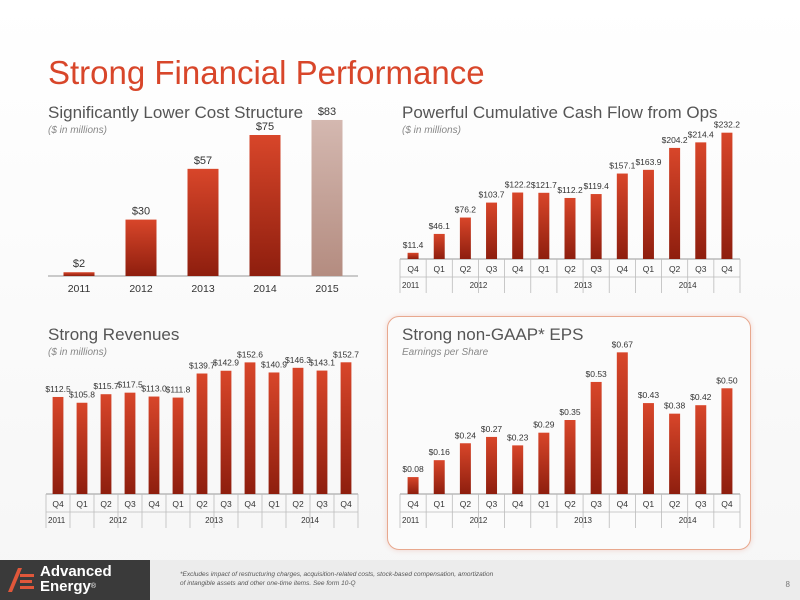 This screenshot has width=800, height=600. What do you see at coordinates (622, 166) in the screenshot?
I see `data-label: $157.1` at bounding box center [622, 166].